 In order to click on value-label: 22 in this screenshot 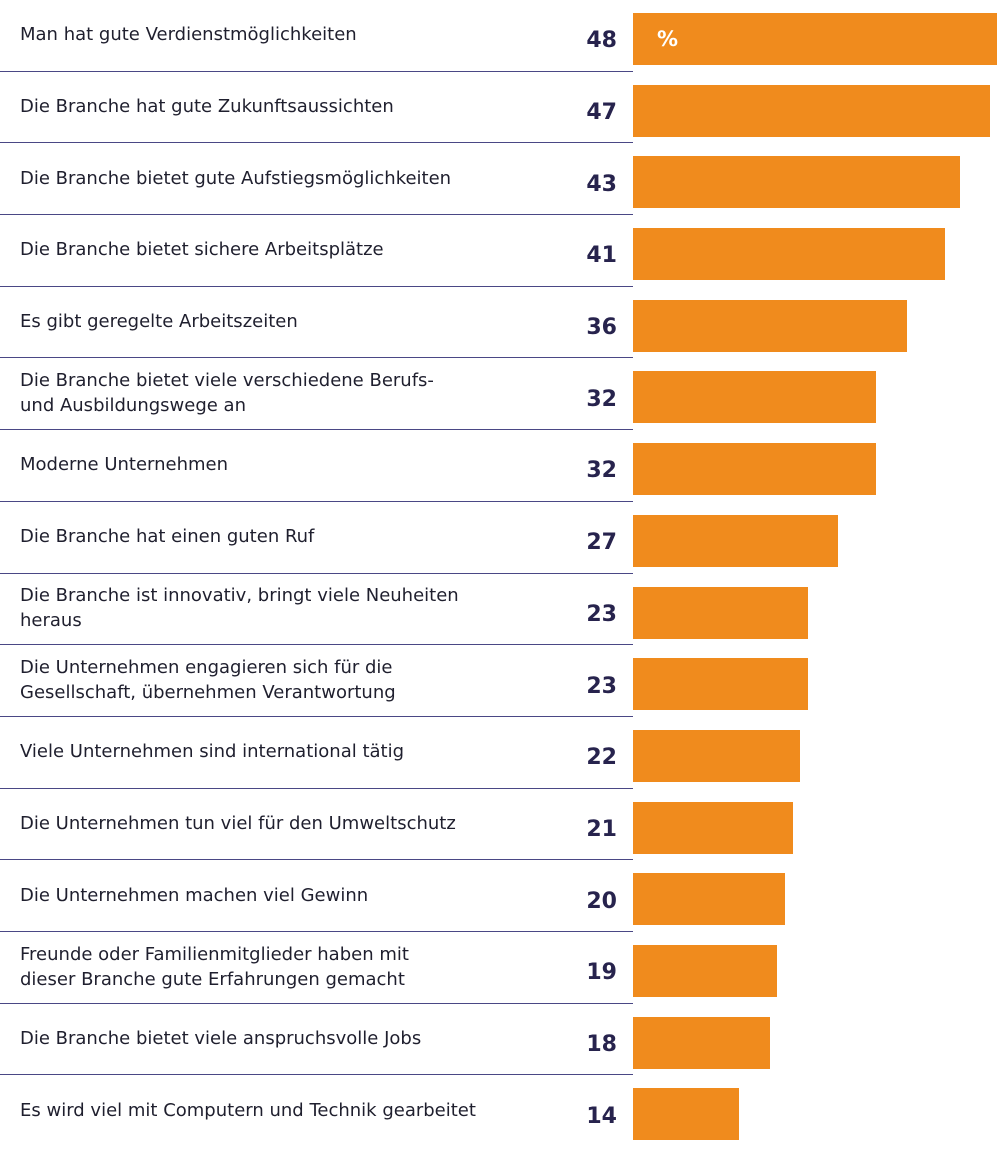, I will do `click(601, 758)`.